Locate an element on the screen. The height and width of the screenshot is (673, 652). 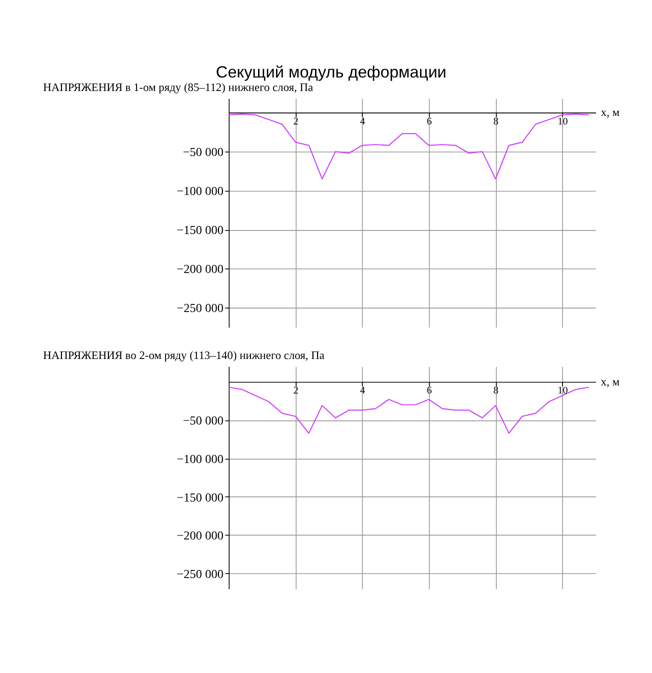
chart-title: Секущий модуль деформации is located at coordinates (331, 72).